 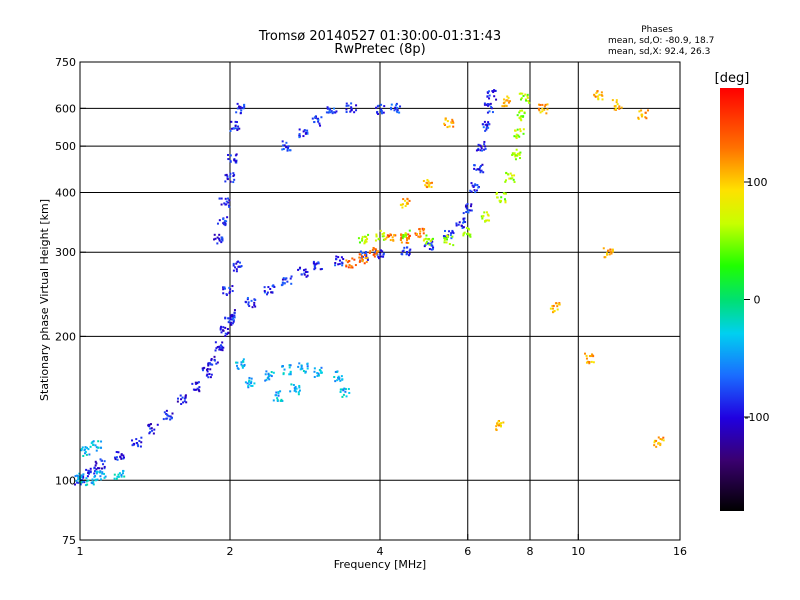 I want to click on y-axis-label: Stationary phase Virtual Height [km], so click(x=44, y=300).